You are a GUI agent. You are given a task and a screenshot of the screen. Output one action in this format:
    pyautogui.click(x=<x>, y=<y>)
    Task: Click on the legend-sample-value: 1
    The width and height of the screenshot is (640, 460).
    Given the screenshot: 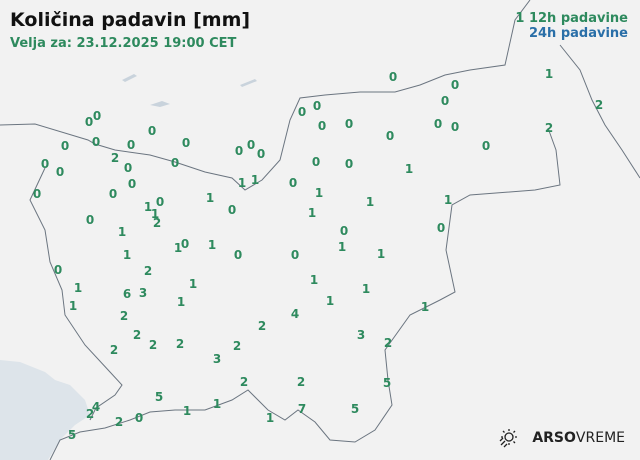 What is the action you would take?
    pyautogui.click(x=520, y=18)
    